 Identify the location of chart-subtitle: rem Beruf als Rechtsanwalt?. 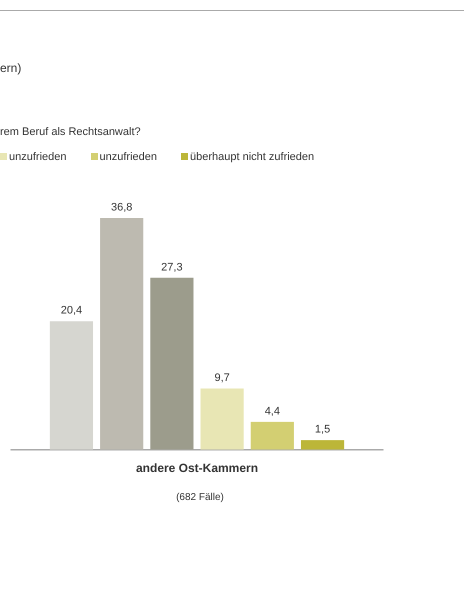
(70, 132).